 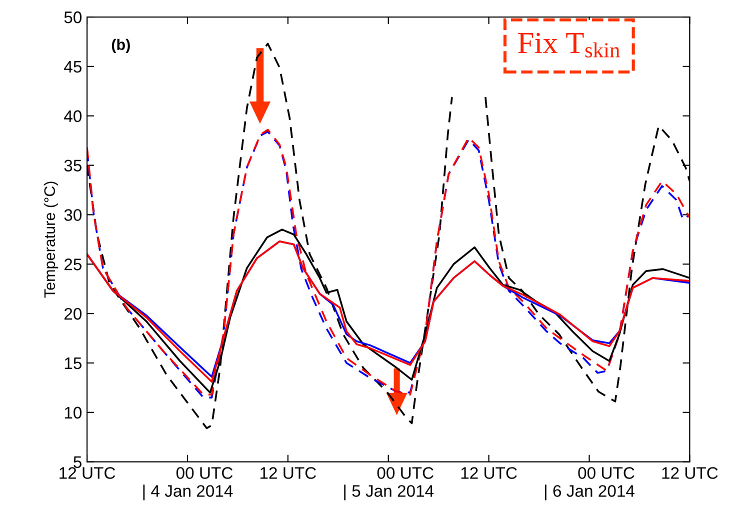 What do you see at coordinates (569, 45) in the screenshot?
I see `annotation: Fix T$_{skin}$` at bounding box center [569, 45].